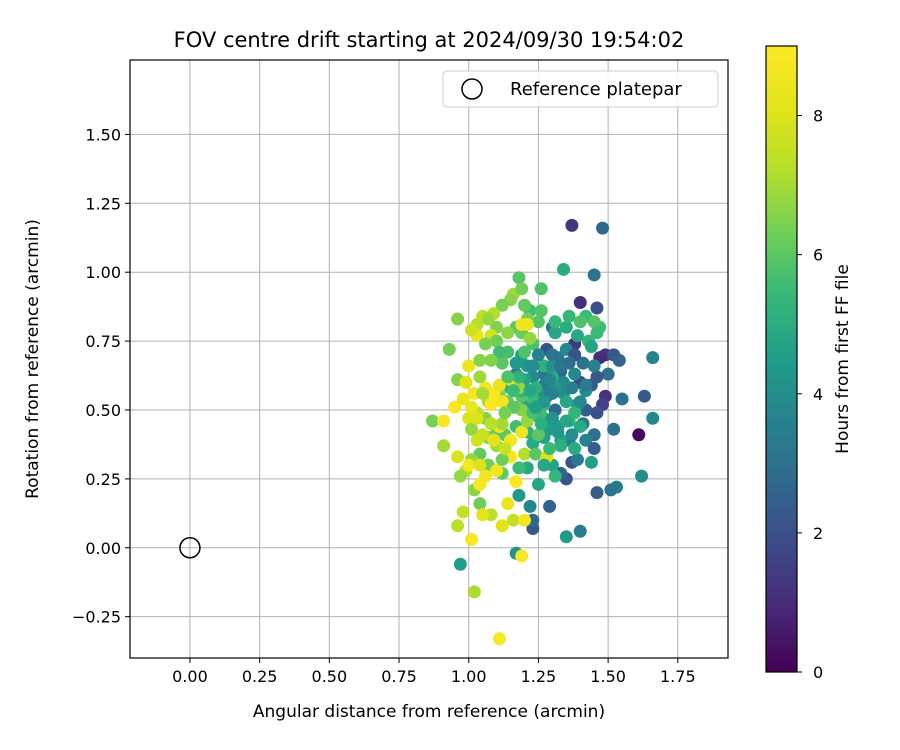 The image size is (900, 750). I want to click on y-axis-ticks: −0.25 0.00 0.25 0.50 0.75 1.00 1.25 1.50, so click(101, 376).